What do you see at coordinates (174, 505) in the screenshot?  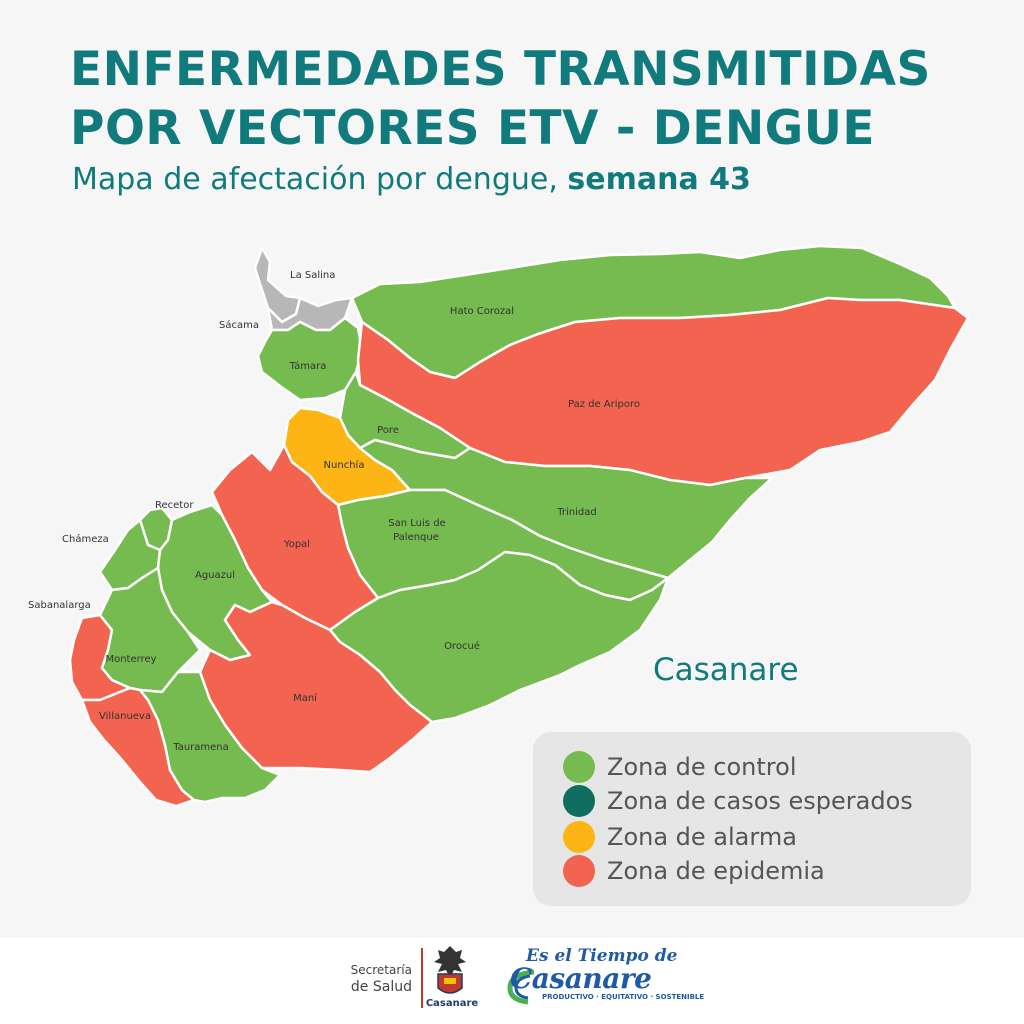 I see `label-recetor: Recetor` at bounding box center [174, 505].